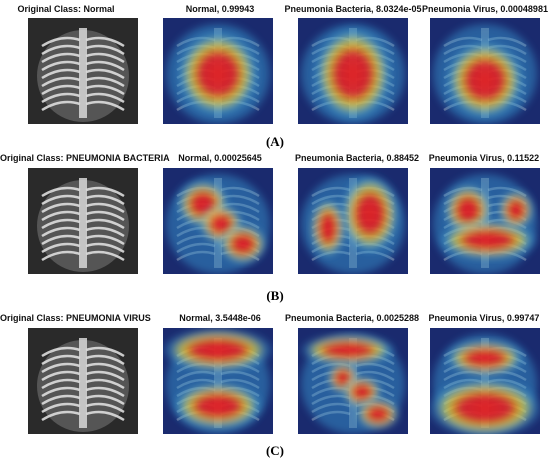 Image resolution: width=550 pixels, height=463 pixels. What do you see at coordinates (275, 141) in the screenshot?
I see `row-label-a: (A)` at bounding box center [275, 141].